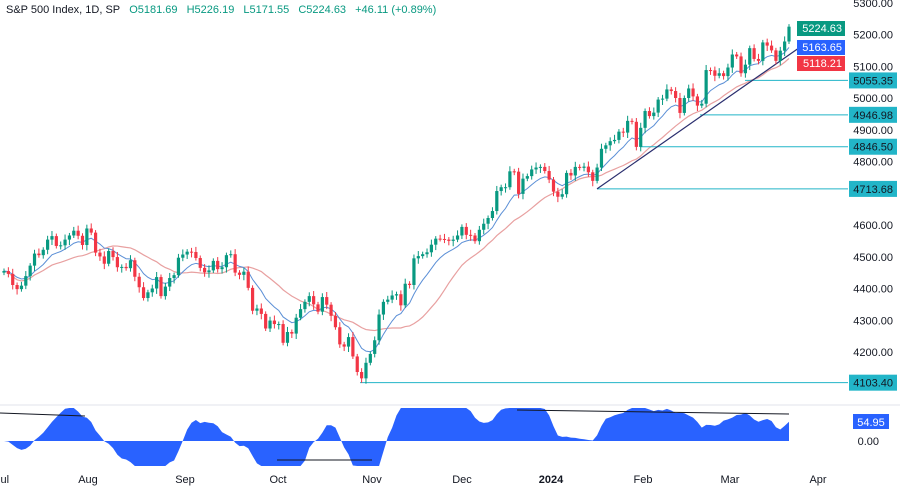 The height and width of the screenshot is (489, 900). Describe the element at coordinates (873, 36) in the screenshot. I see `y-tick-label: 5200.00` at that location.